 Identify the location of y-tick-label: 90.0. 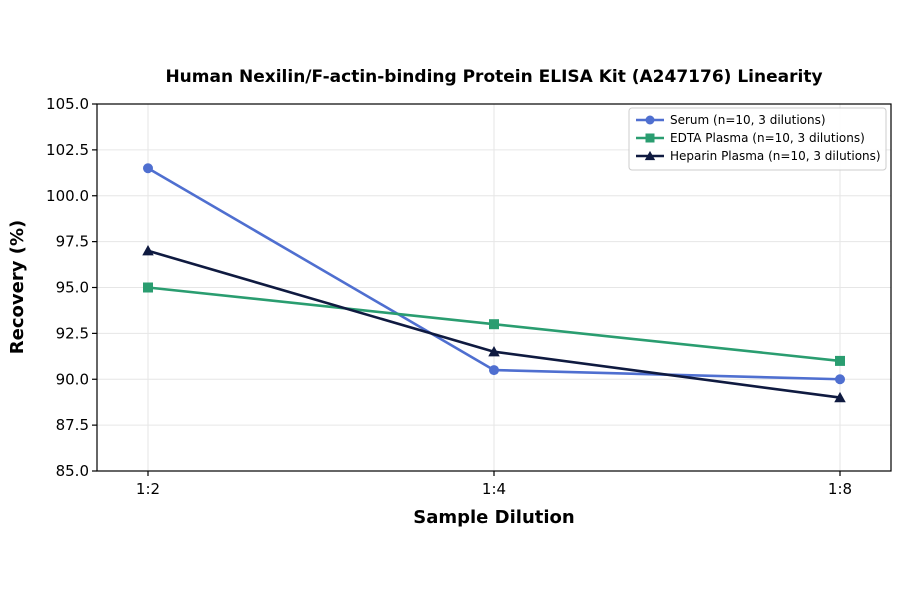
(72, 379).